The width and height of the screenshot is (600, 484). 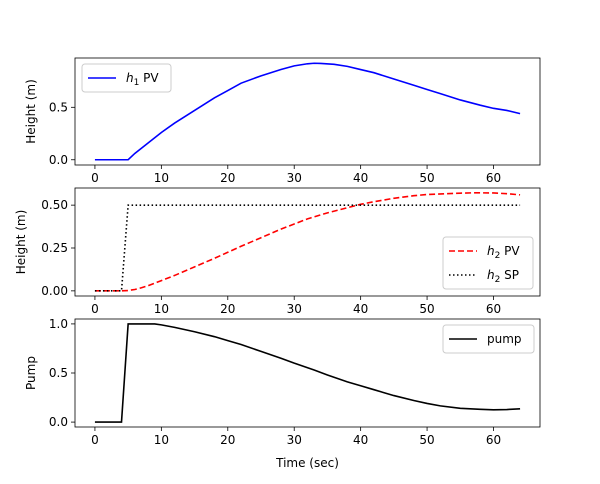 What do you see at coordinates (54, 291) in the screenshot?
I see `y-tick-label: 0.00` at bounding box center [54, 291].